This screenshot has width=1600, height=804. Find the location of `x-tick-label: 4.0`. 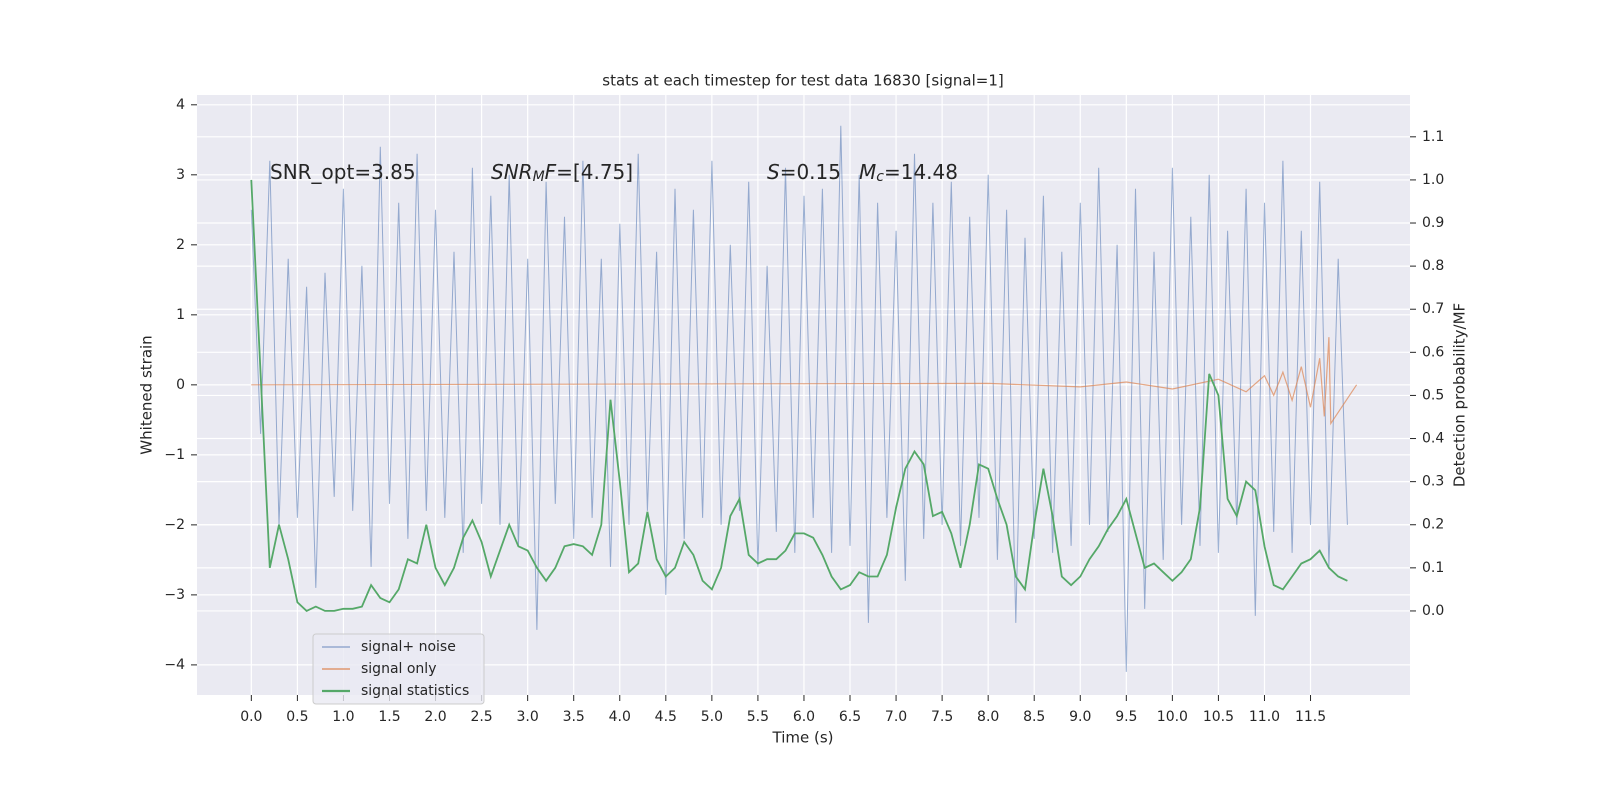

x-tick-label: 4.0 is located at coordinates (620, 717).